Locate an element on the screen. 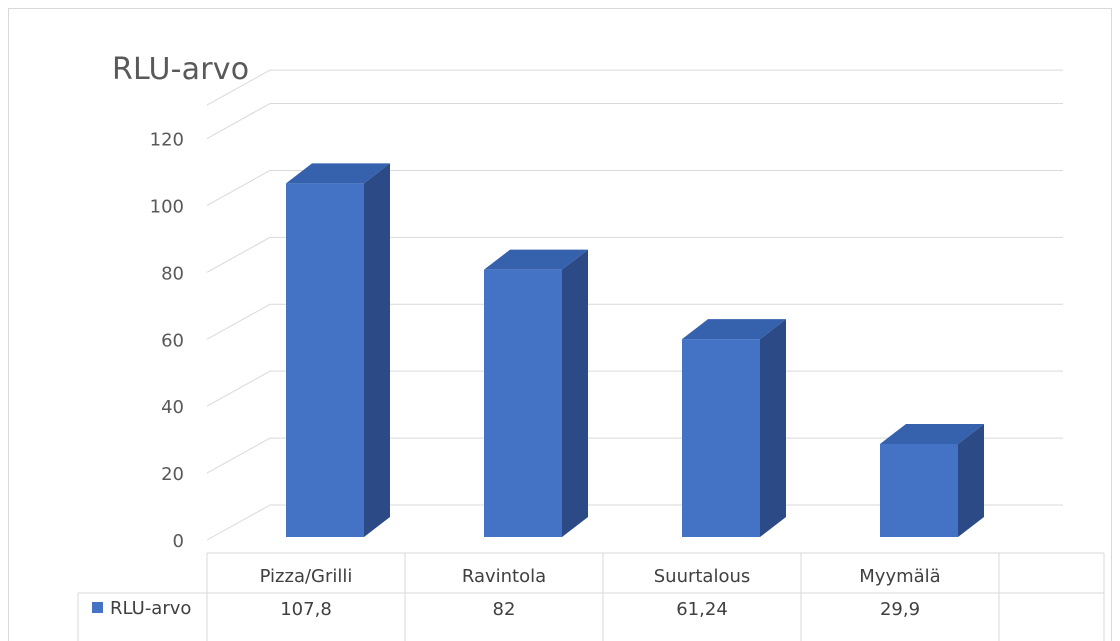 This screenshot has width=1120, height=641. data-label: 82 is located at coordinates (504, 609).